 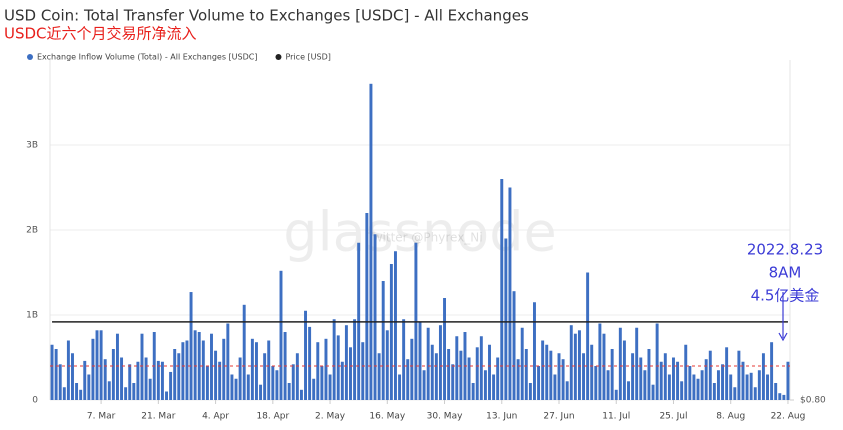 What do you see at coordinates (35, 401) in the screenshot?
I see `y-tick-label: 0` at bounding box center [35, 401].